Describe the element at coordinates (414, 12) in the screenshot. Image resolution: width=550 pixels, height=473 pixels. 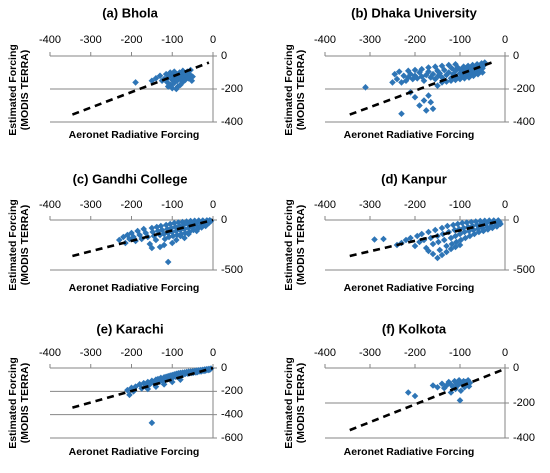
I see `chart-title: (b) Dhaka University` at that location.